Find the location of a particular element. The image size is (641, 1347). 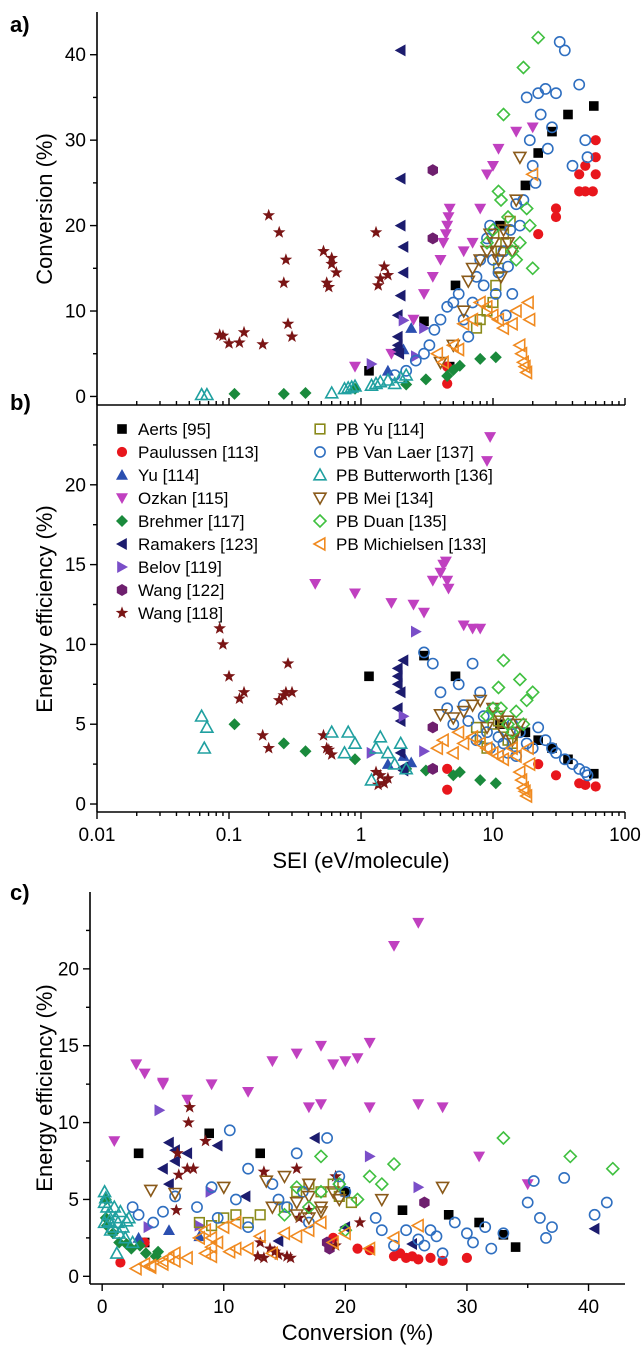

y-tick-label: 40 is located at coordinates (75, 55).